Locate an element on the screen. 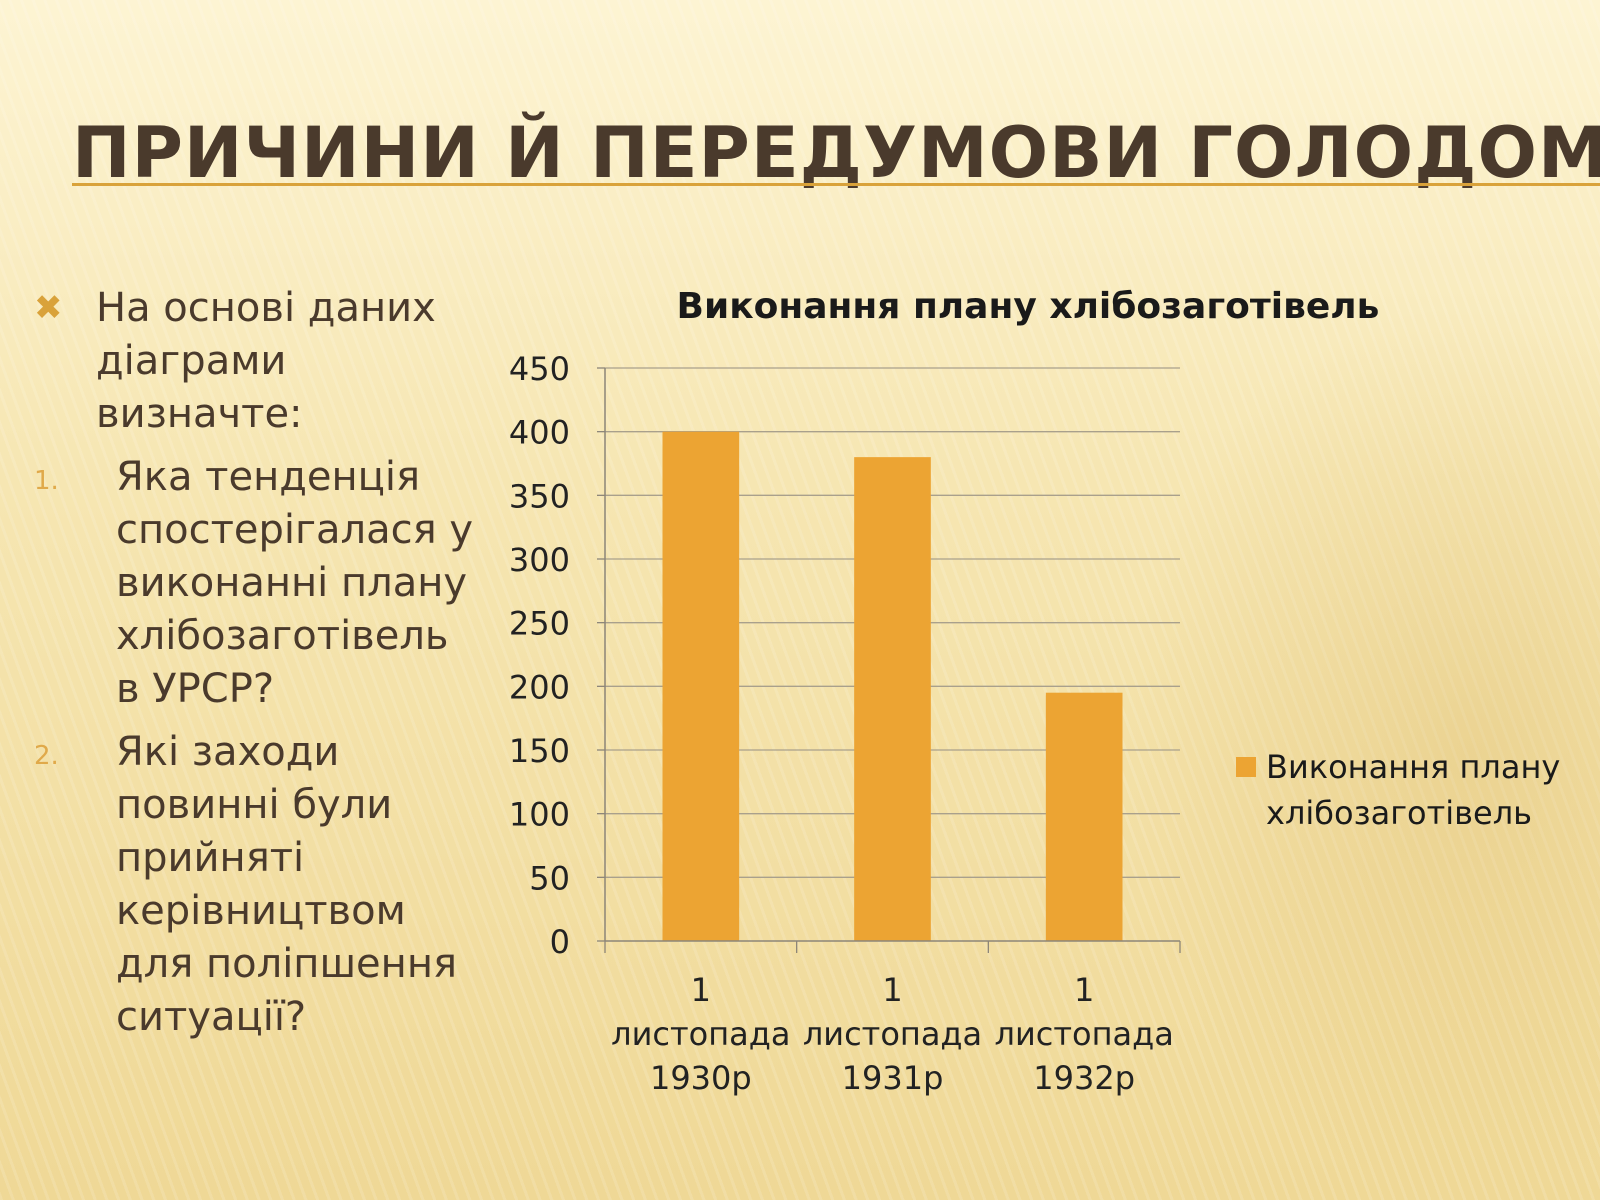 The width and height of the screenshot is (1600, 1200). y-tick-label: 250 is located at coordinates (539, 624).